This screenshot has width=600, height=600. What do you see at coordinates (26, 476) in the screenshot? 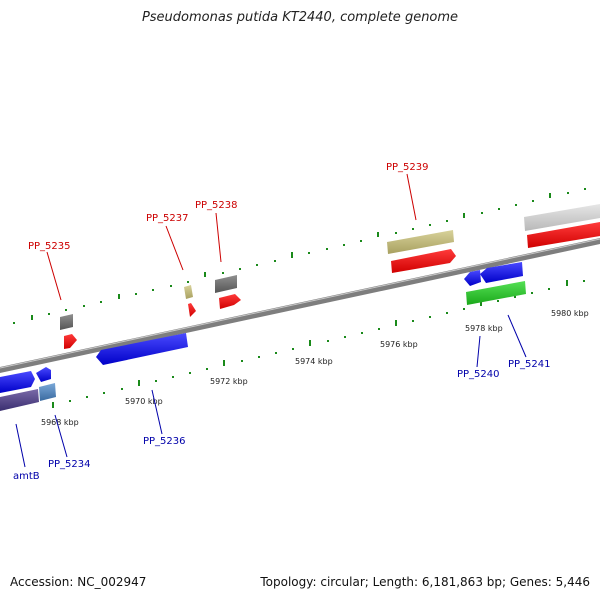
I see `gene-label: amtB` at bounding box center [26, 476].